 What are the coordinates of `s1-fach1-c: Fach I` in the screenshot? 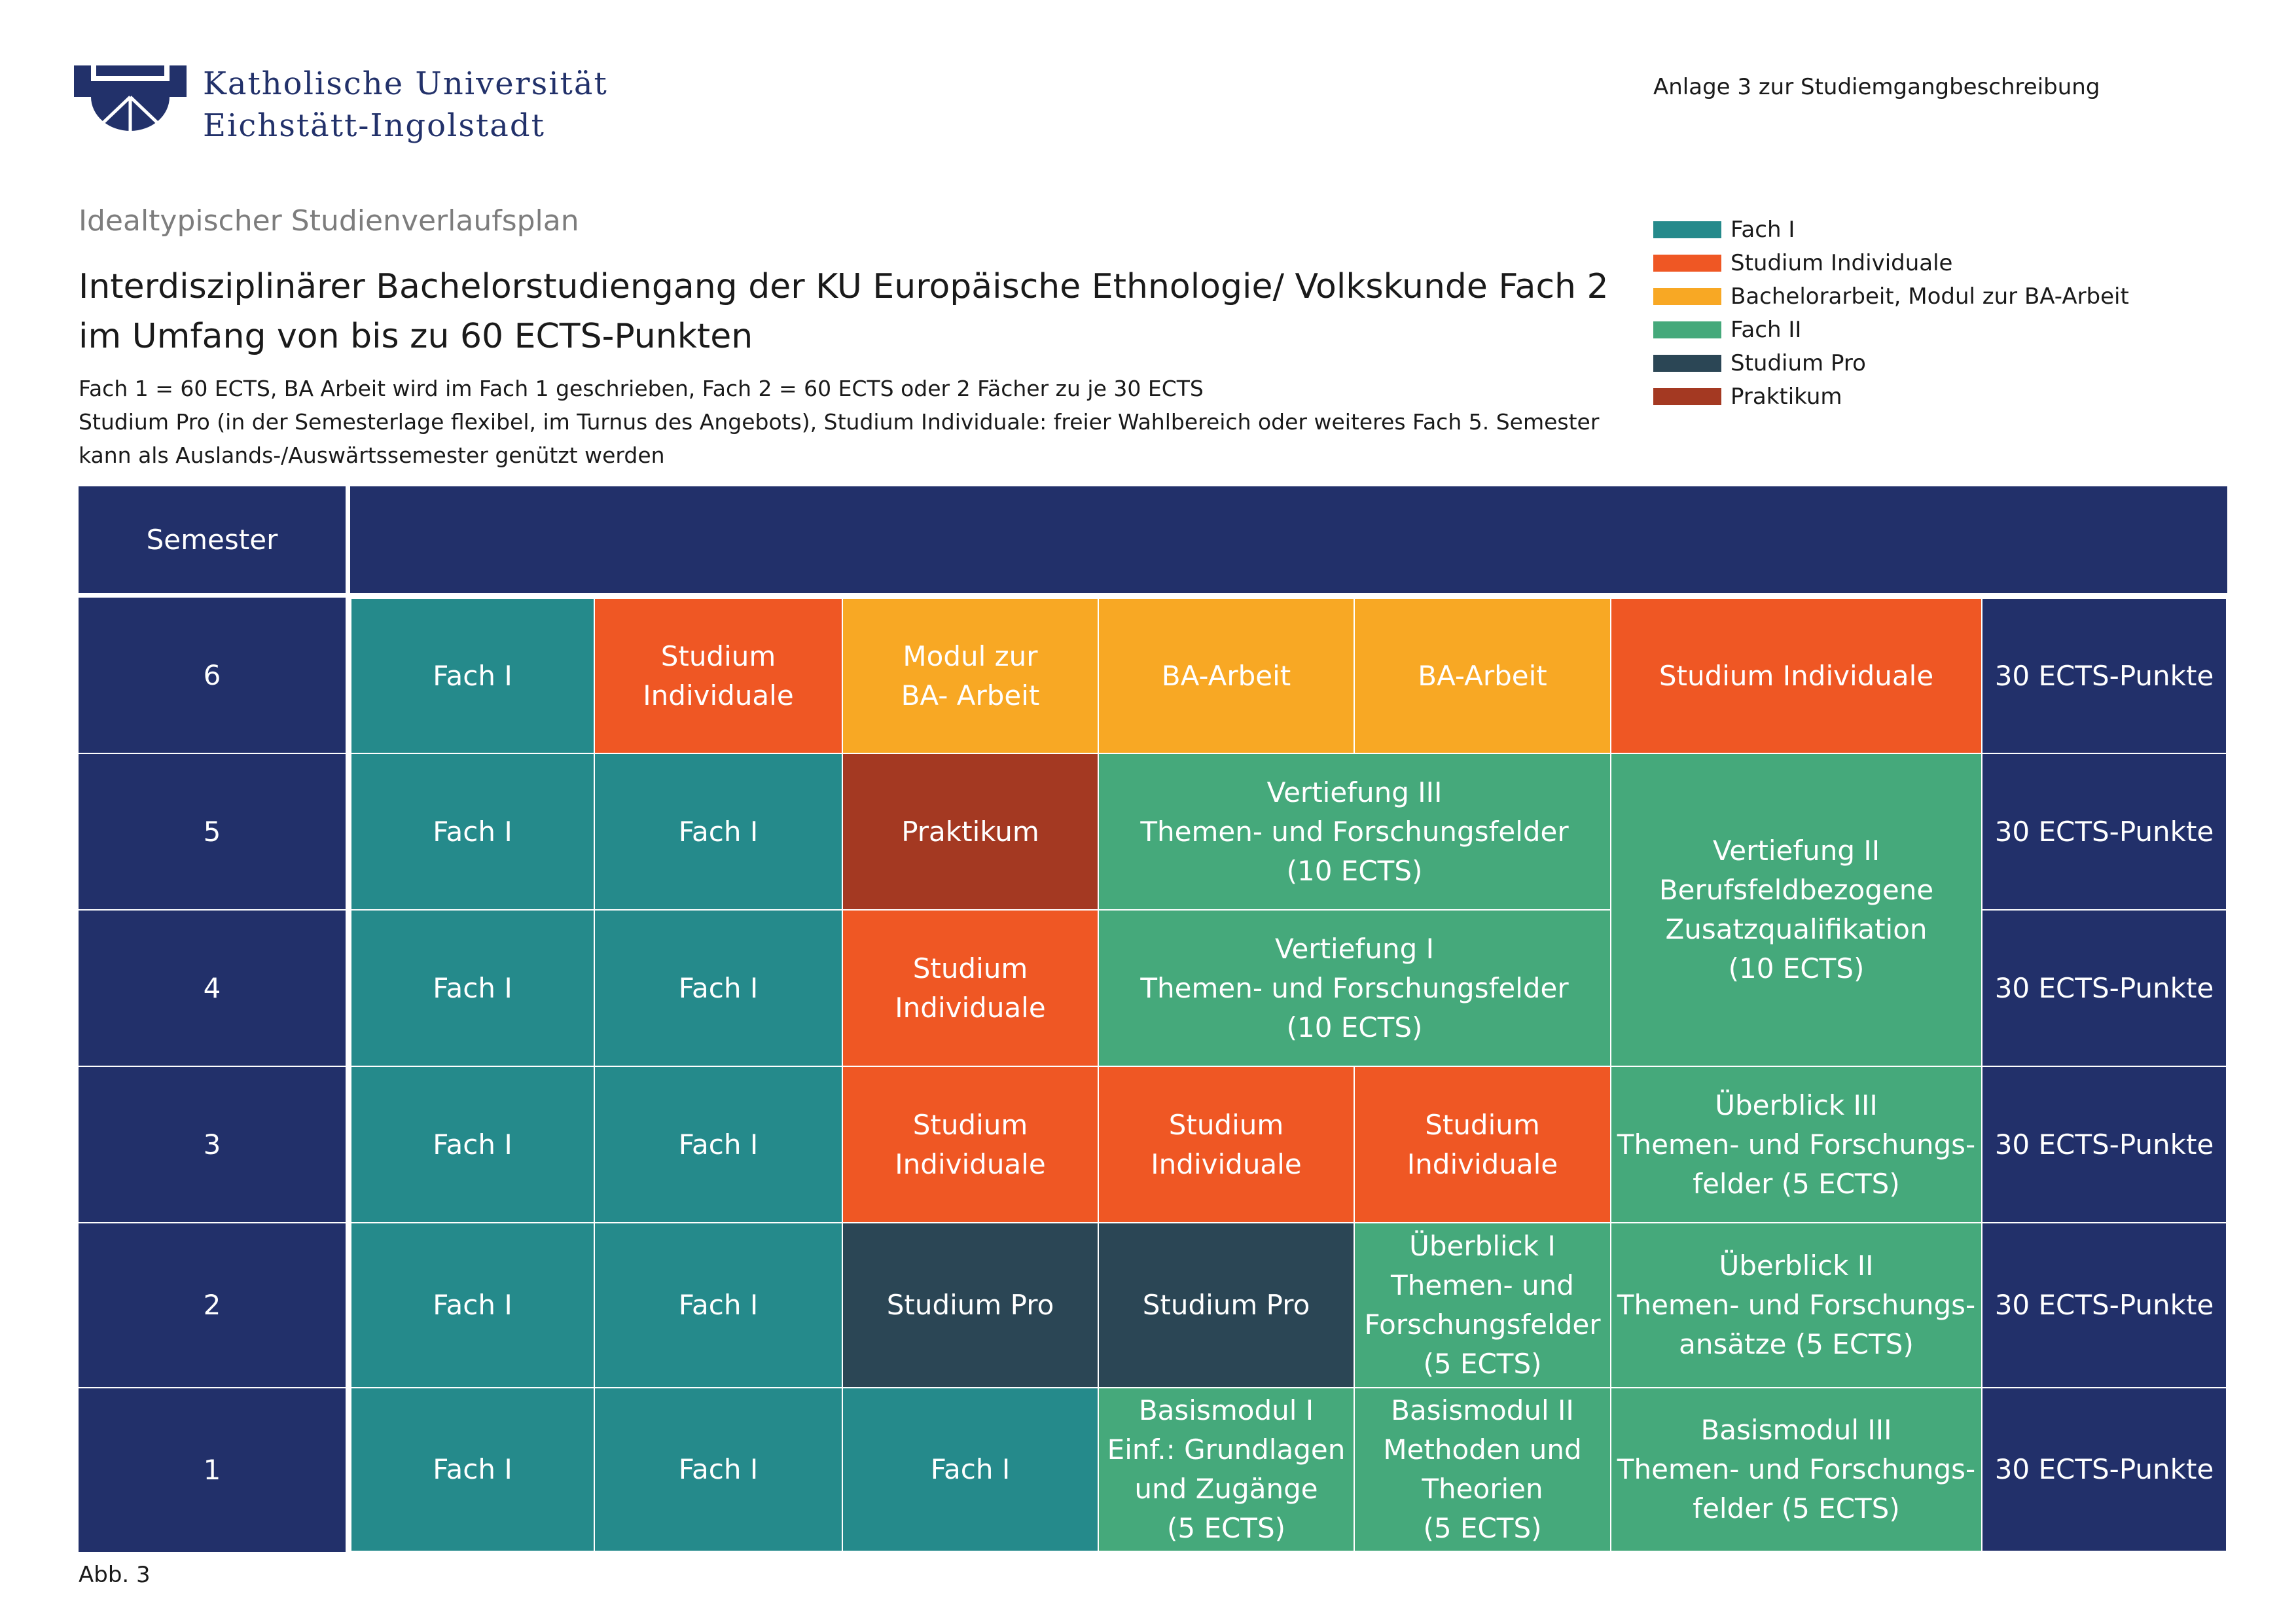 It's located at (970, 1470).